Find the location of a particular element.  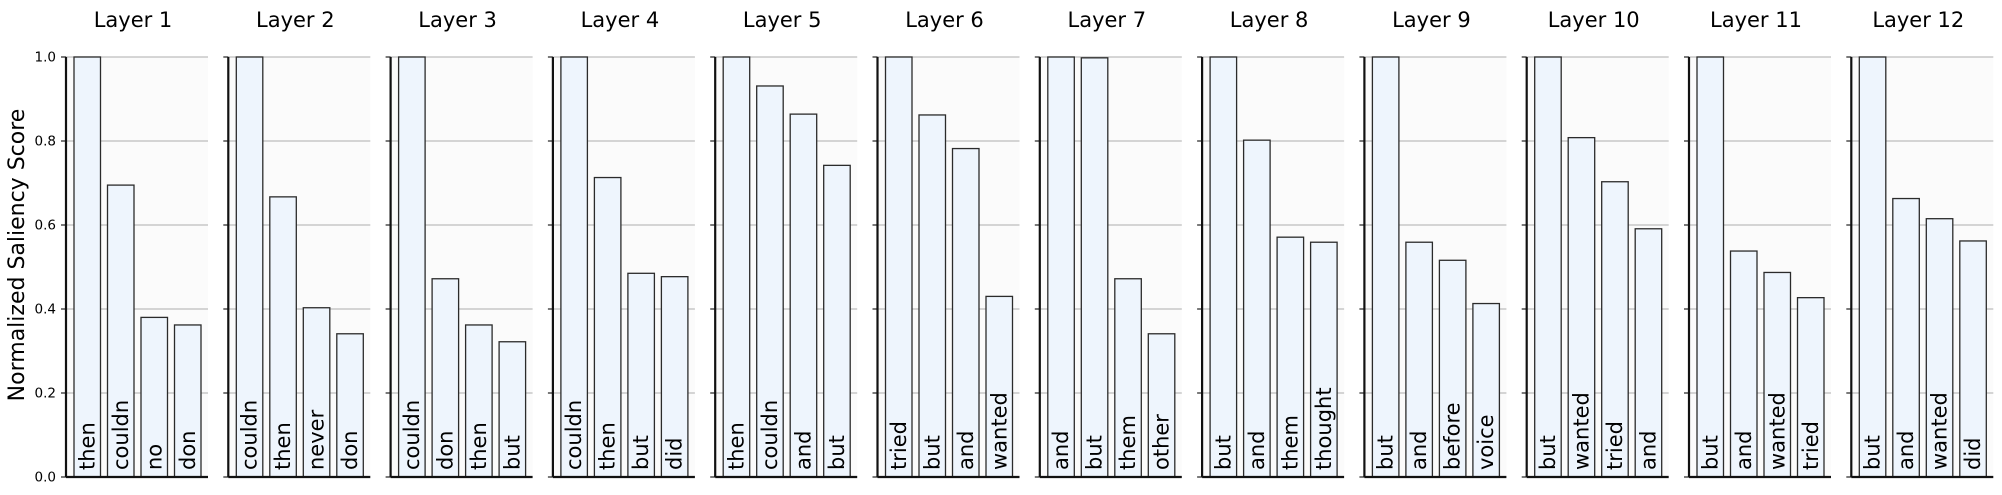

y-tick-label: 0.6 is located at coordinates (45, 226).